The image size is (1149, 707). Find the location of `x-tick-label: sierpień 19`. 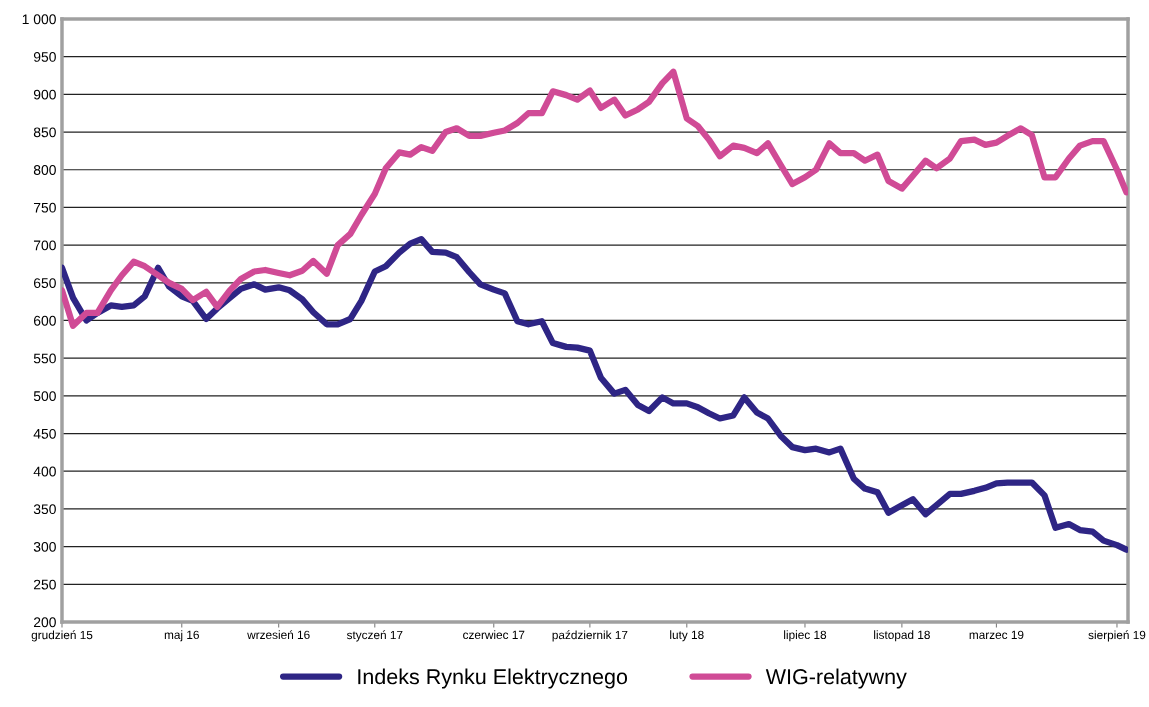

x-tick-label: sierpień 19 is located at coordinates (1117, 636).